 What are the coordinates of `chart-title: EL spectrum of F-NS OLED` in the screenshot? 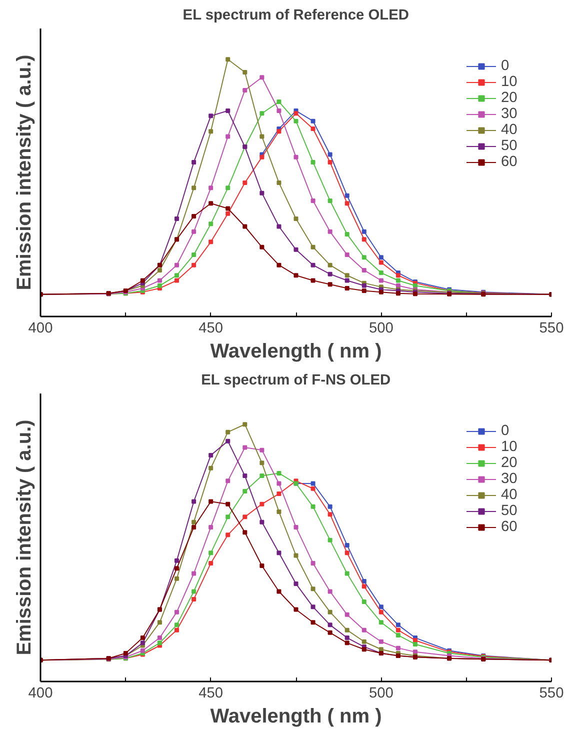 It's located at (296, 380).